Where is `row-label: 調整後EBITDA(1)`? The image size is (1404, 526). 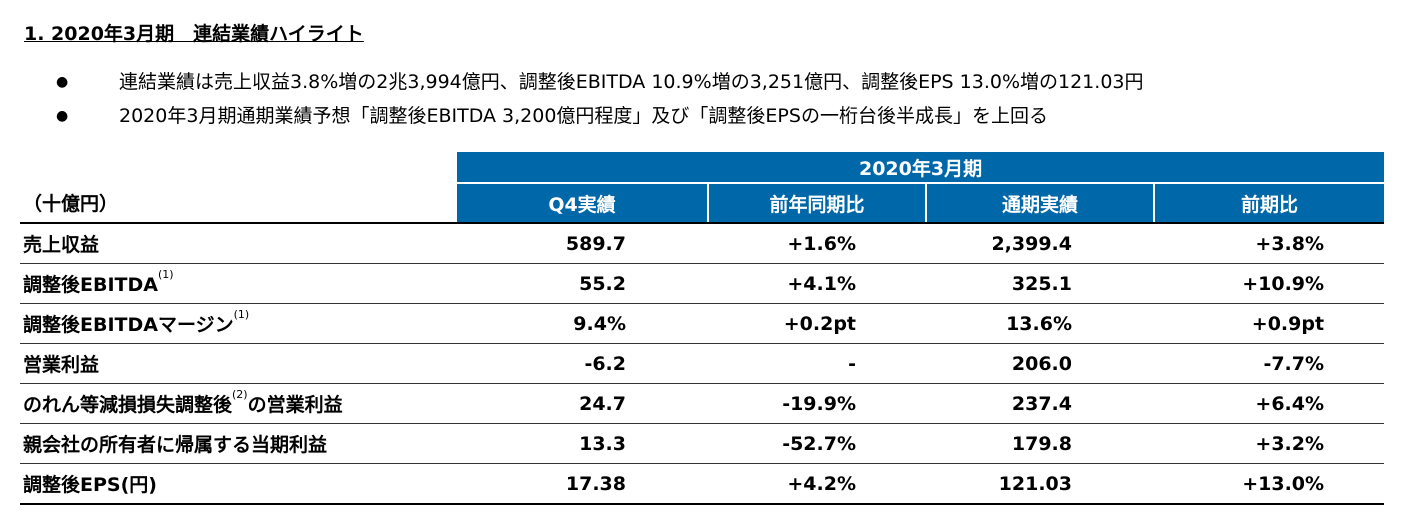 row-label: 調整後EBITDA(1) is located at coordinates (238, 283).